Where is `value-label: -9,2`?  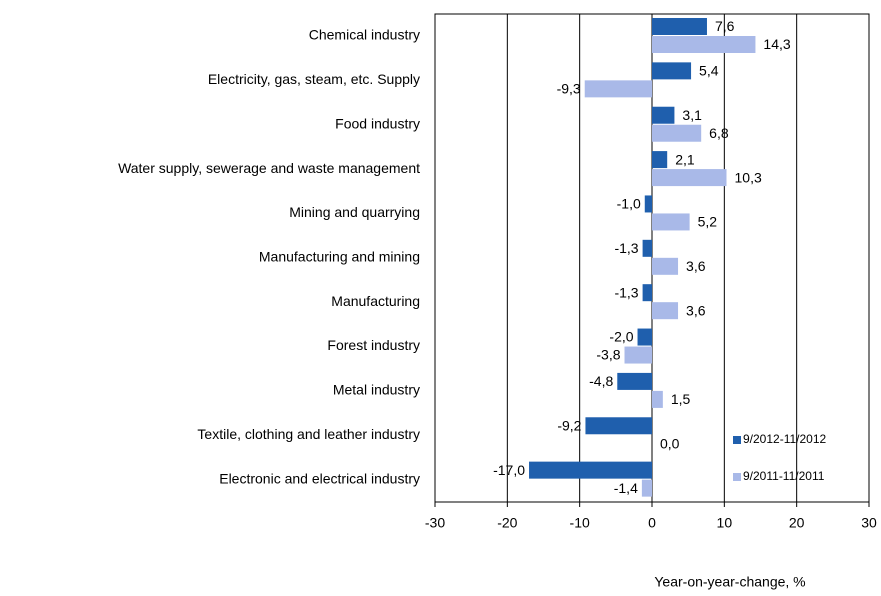
value-label: -9,2 is located at coordinates (569, 425).